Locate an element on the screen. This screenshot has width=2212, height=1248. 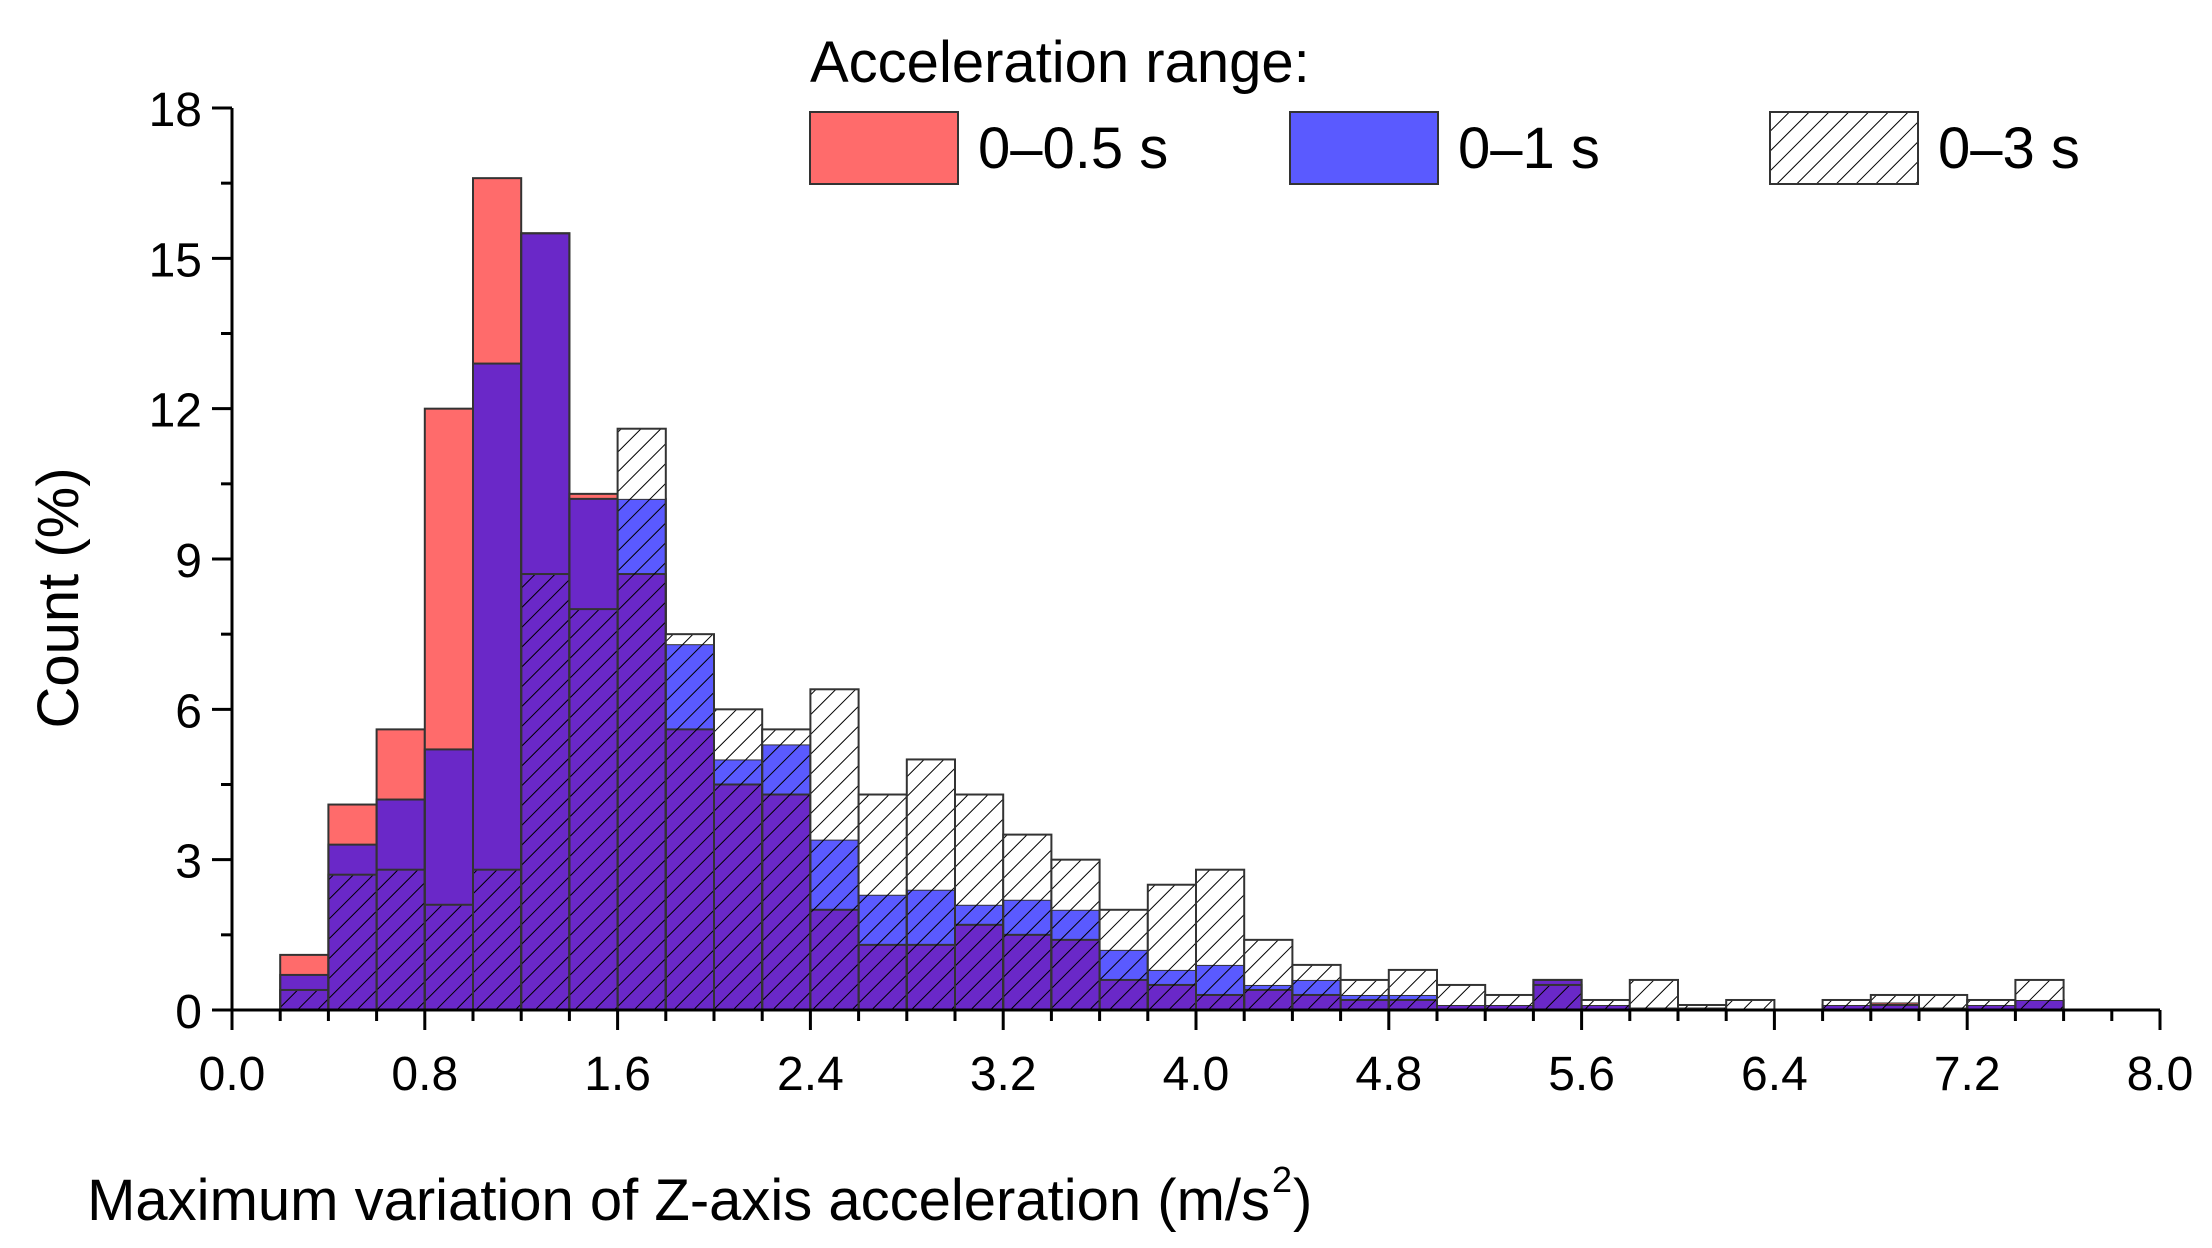
legend-swatch-0-5s is located at coordinates (884, 148).